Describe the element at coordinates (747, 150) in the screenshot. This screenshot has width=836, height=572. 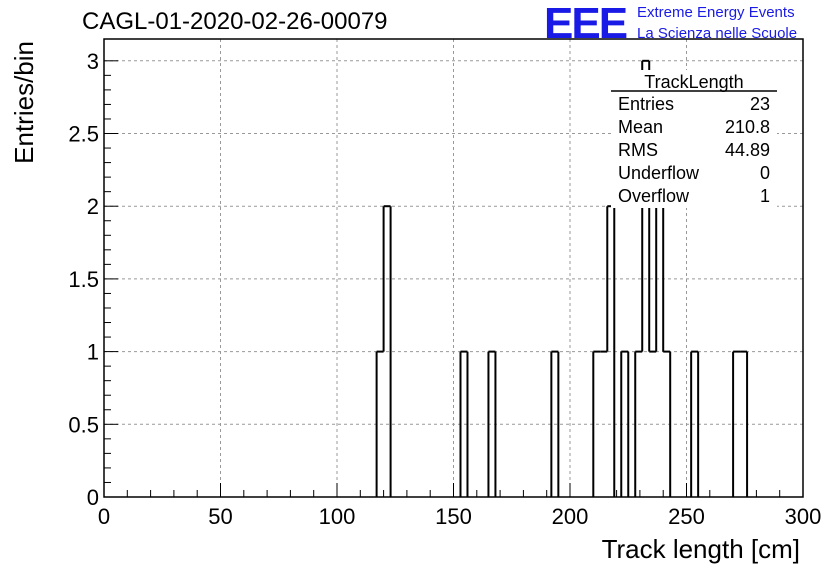
I see `stats-value: 44.89` at that location.